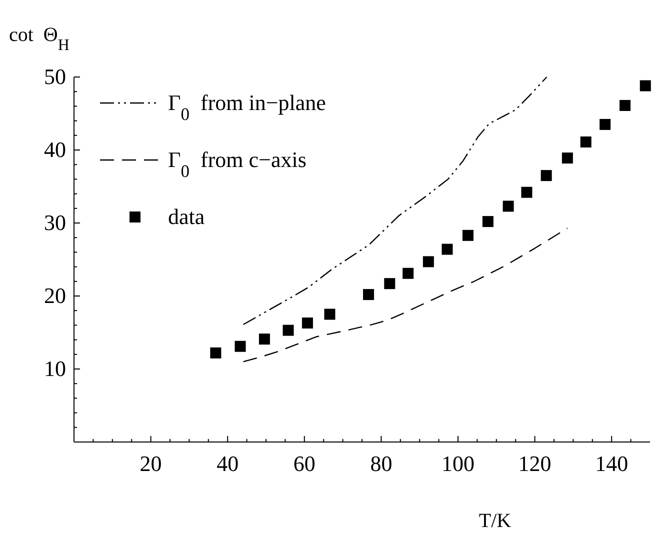  Describe the element at coordinates (151, 463) in the screenshot. I see `x-tick-label: 20` at that location.